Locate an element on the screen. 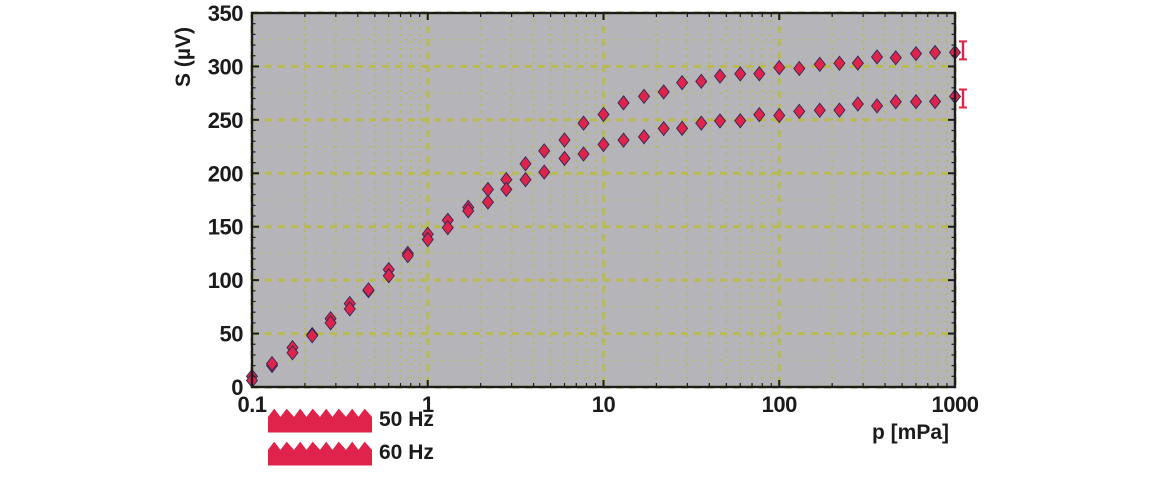  svg-text: 300 is located at coordinates (225, 66).